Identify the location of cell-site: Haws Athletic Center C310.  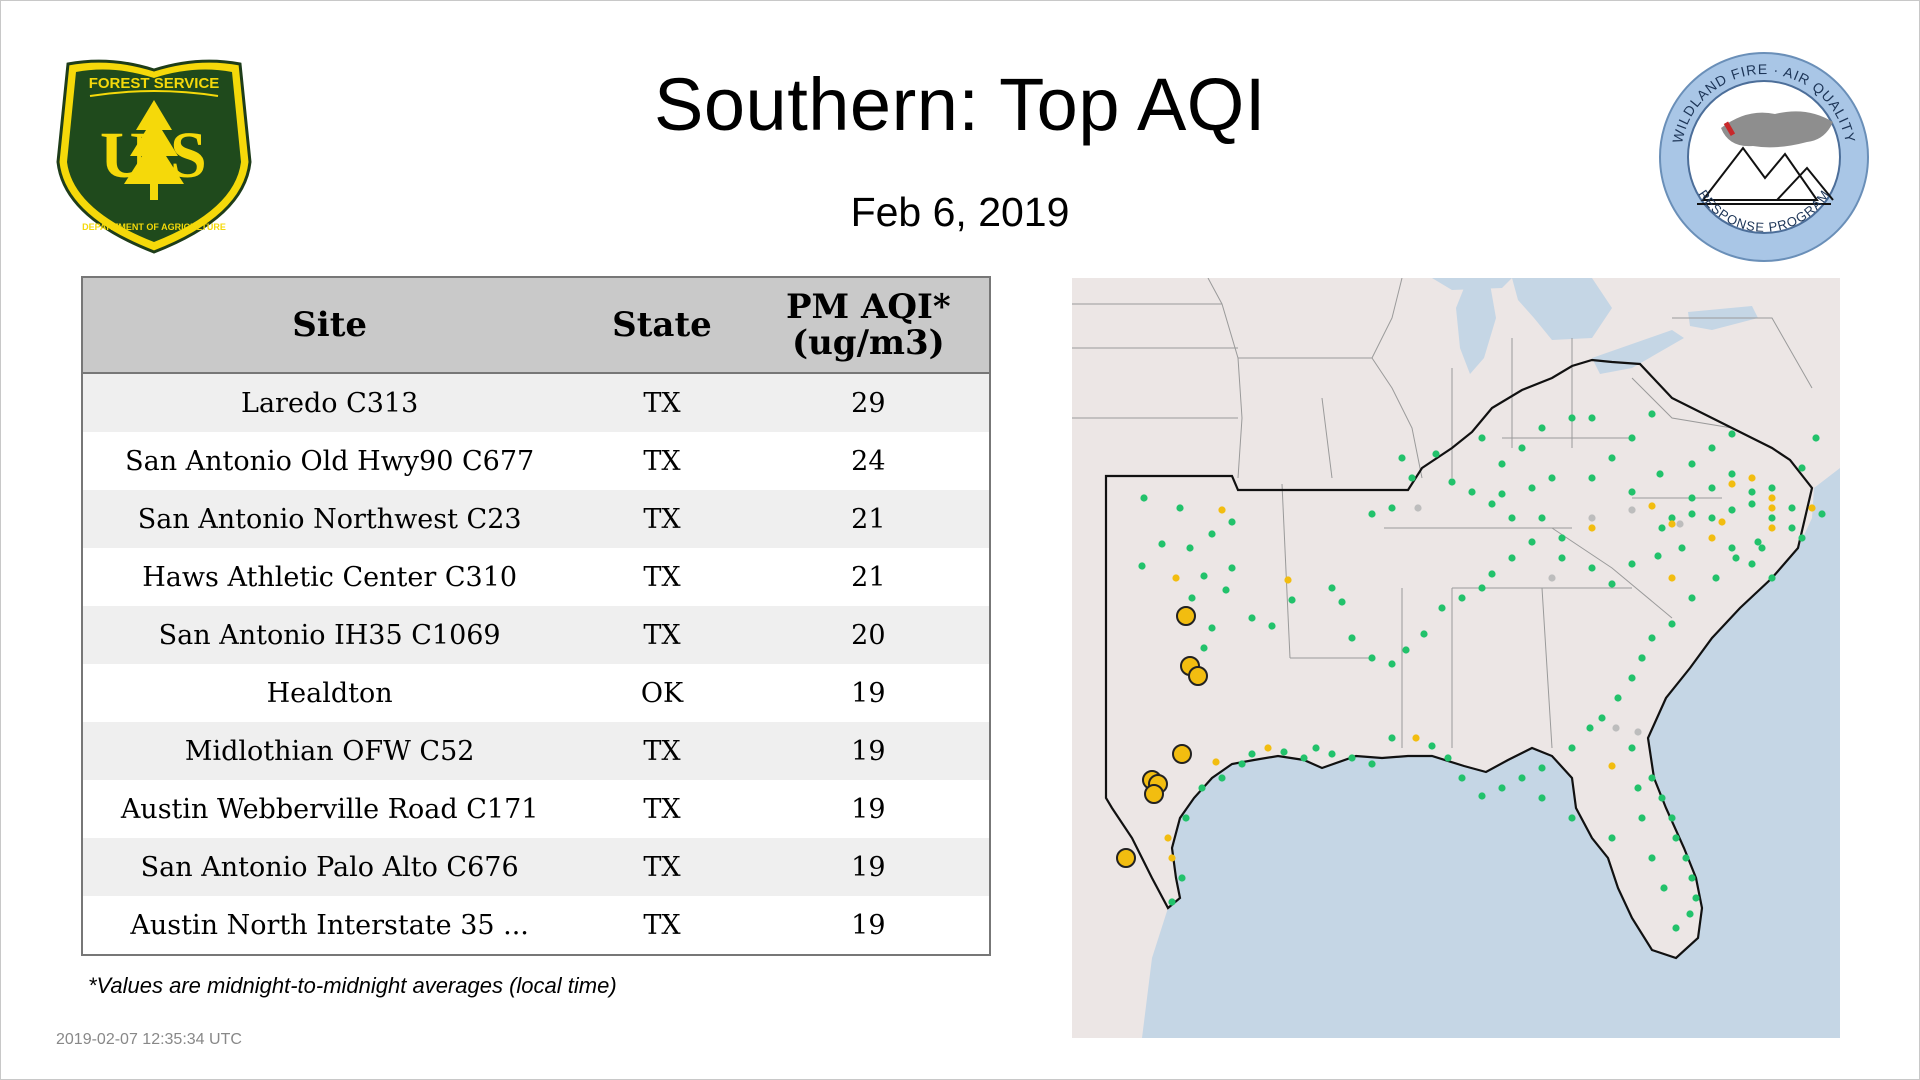
(329, 577).